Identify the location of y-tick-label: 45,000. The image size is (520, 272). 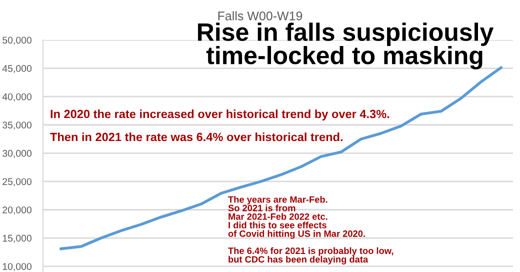
(17, 69).